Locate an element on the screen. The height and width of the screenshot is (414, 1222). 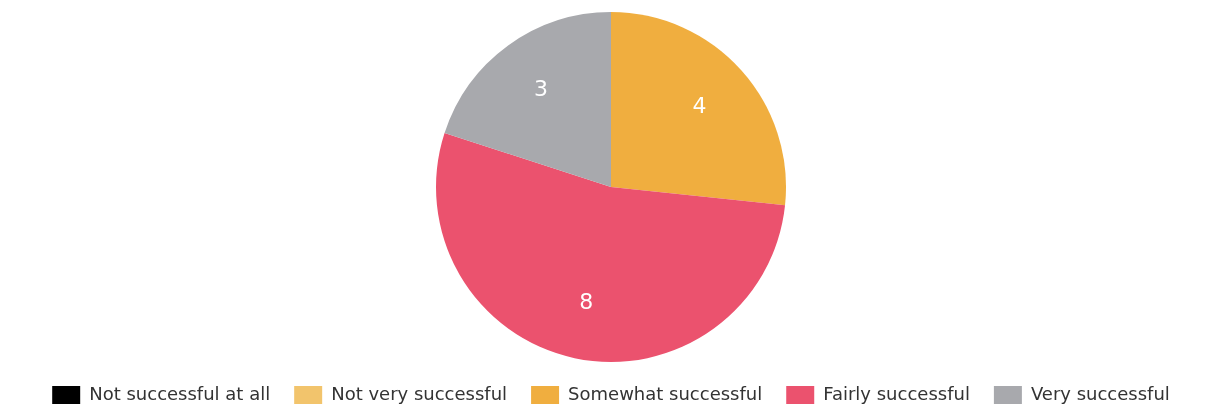
legend-label: Somewhat successful is located at coordinates (665, 393).